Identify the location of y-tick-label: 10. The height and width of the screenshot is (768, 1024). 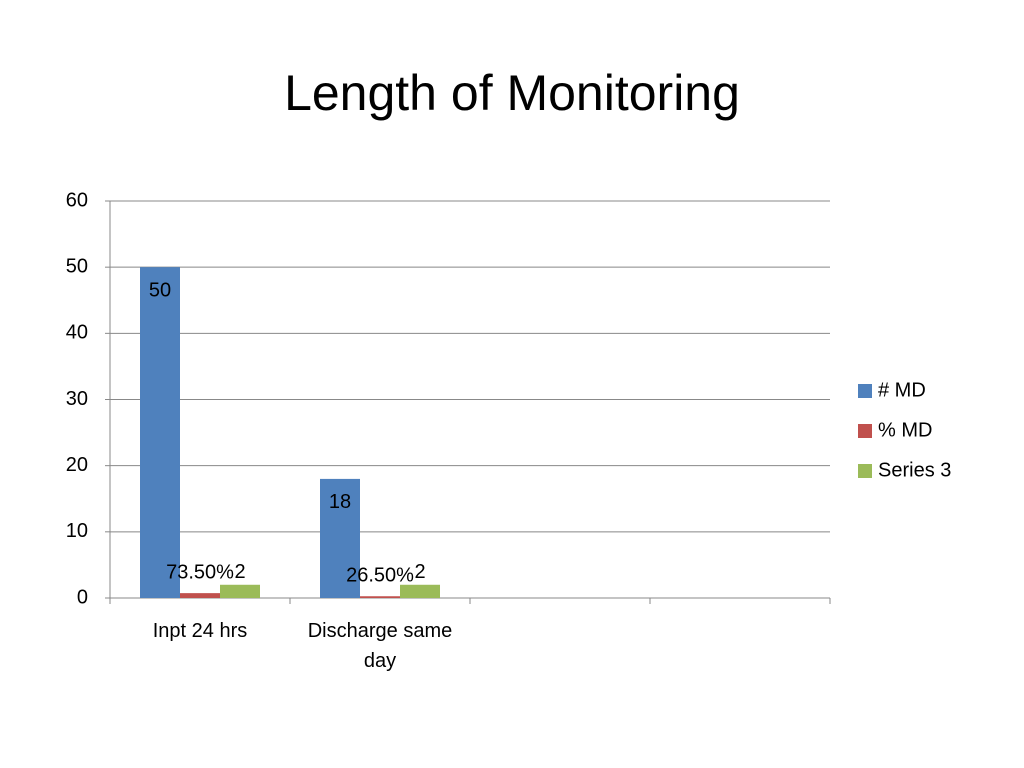
(77, 531).